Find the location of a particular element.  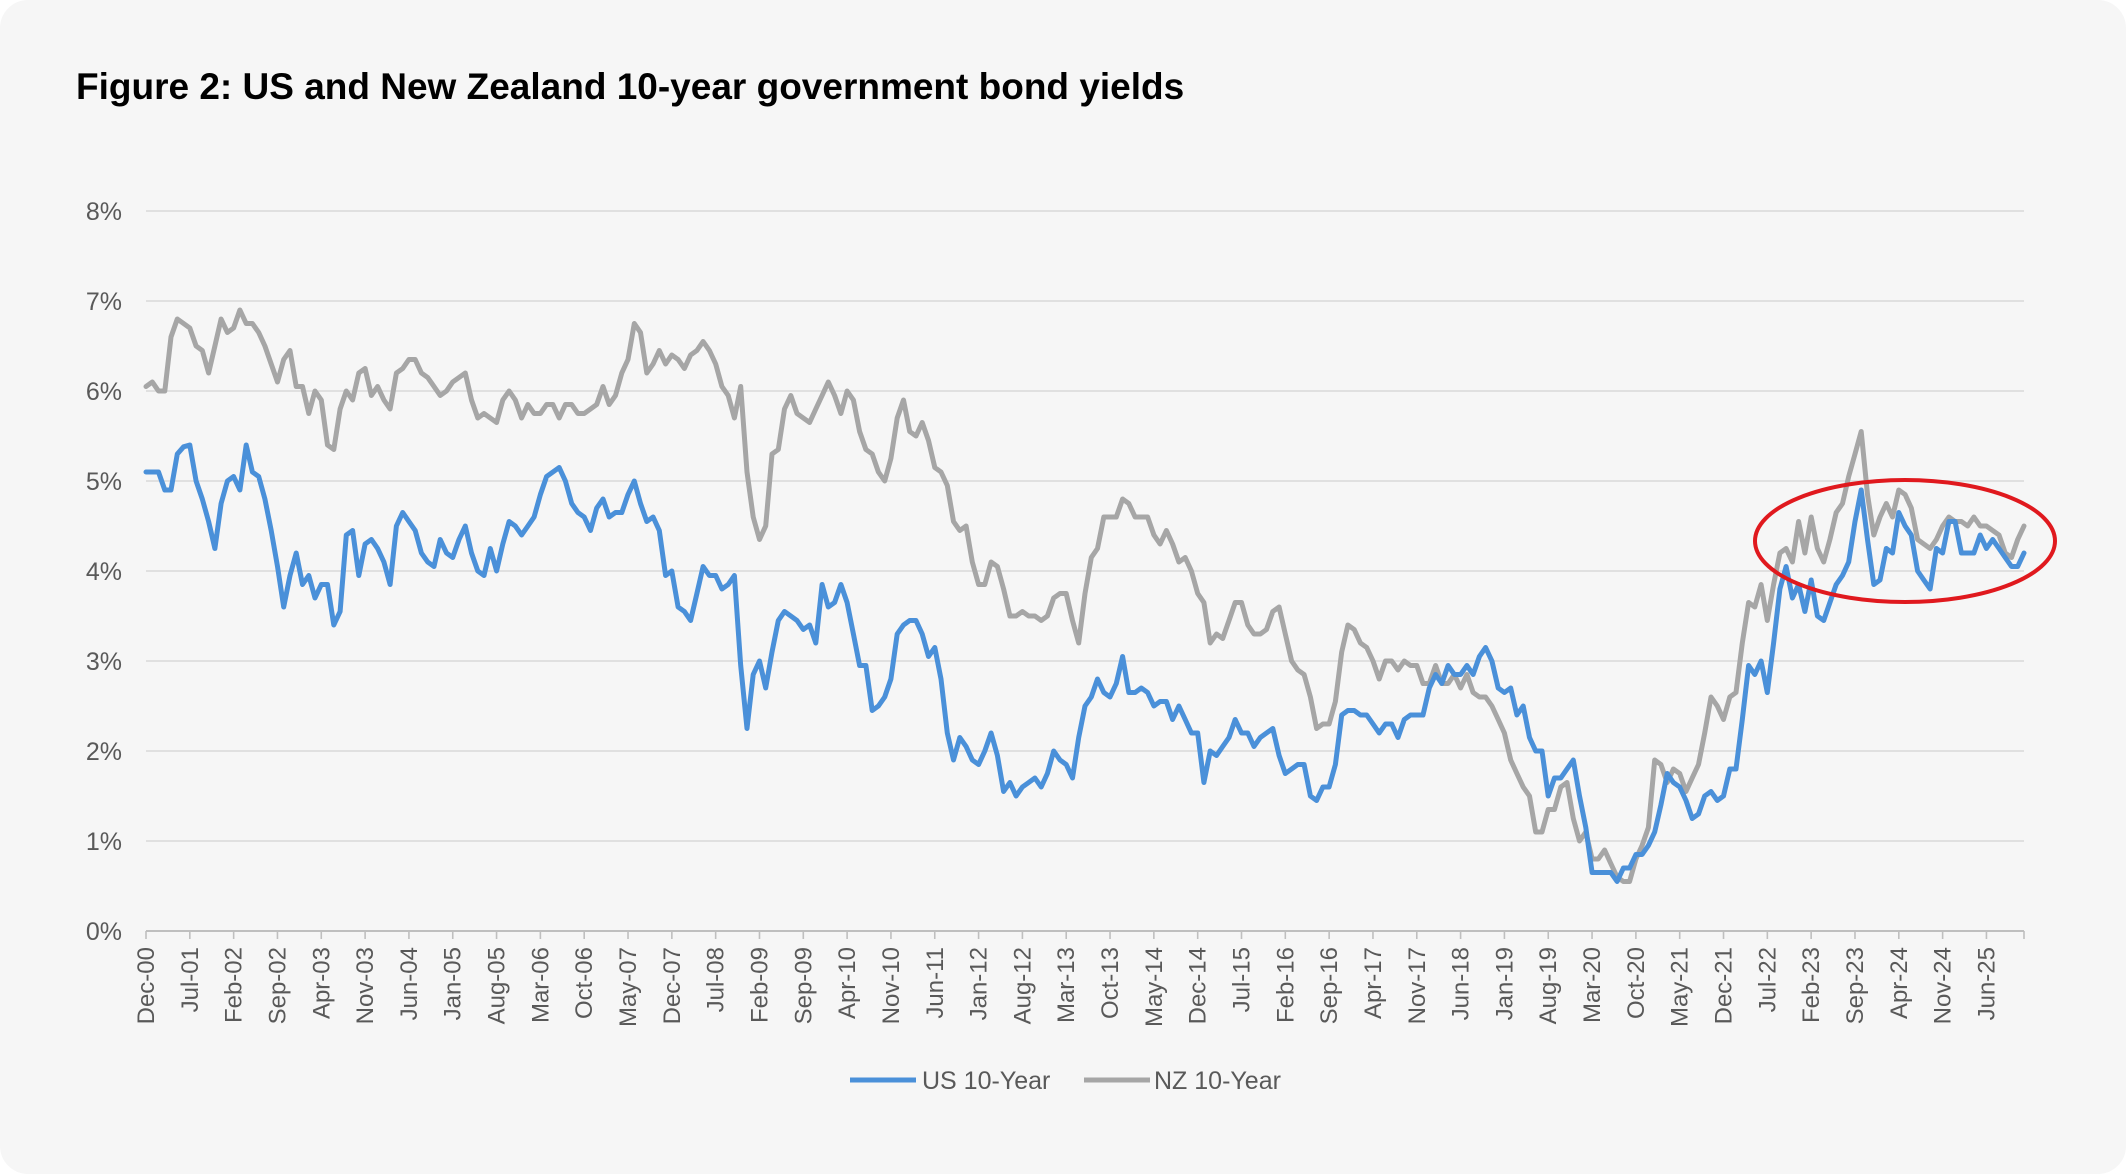

x-tick-label: Nov-10 is located at coordinates (891, 985).